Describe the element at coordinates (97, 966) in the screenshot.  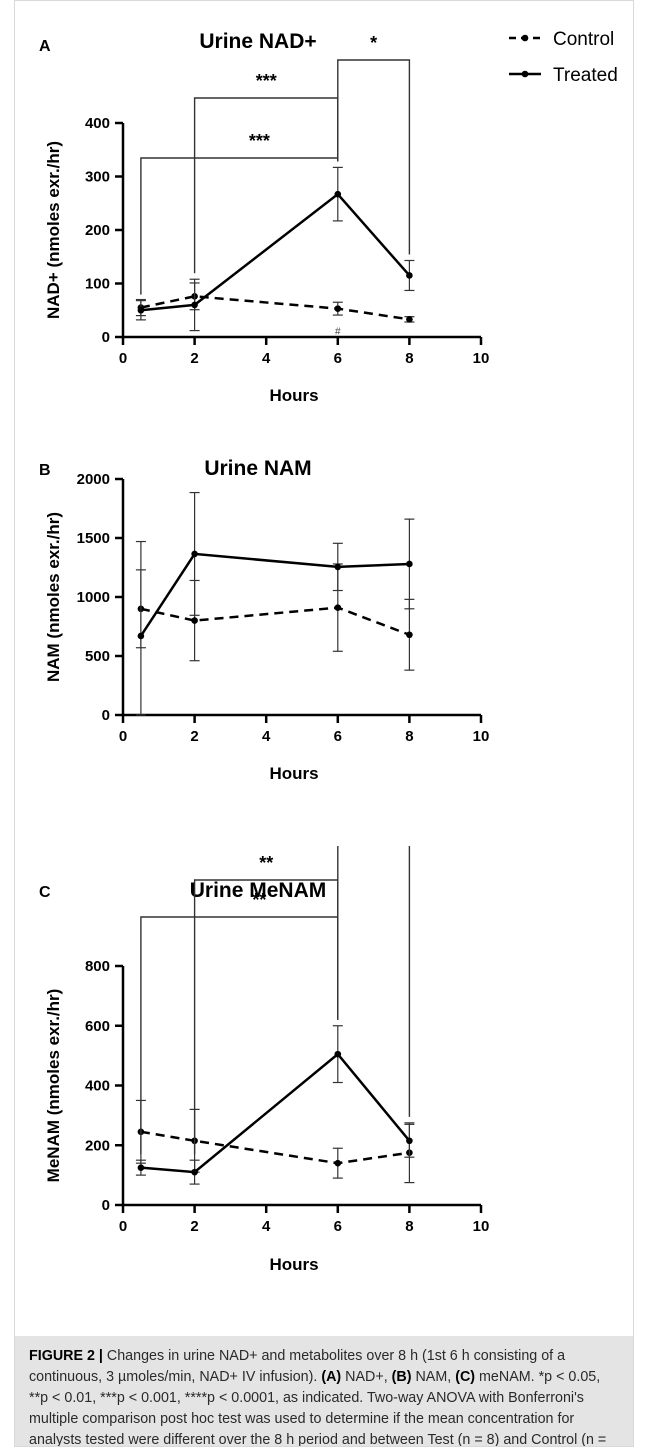
I see `panel-c-y-tick-label: 800` at that location.